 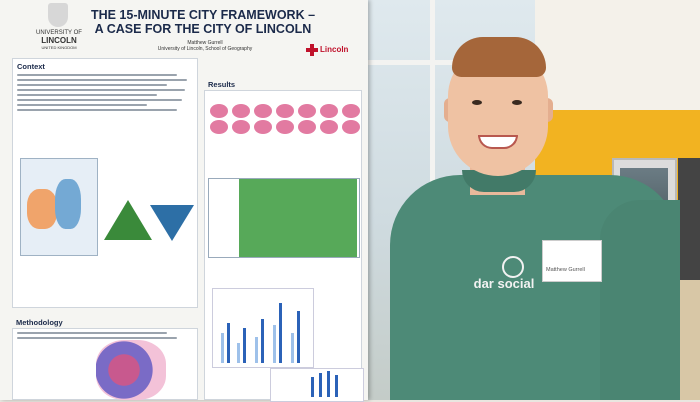 What do you see at coordinates (499, 57) in the screenshot?
I see `hair` at bounding box center [499, 57].